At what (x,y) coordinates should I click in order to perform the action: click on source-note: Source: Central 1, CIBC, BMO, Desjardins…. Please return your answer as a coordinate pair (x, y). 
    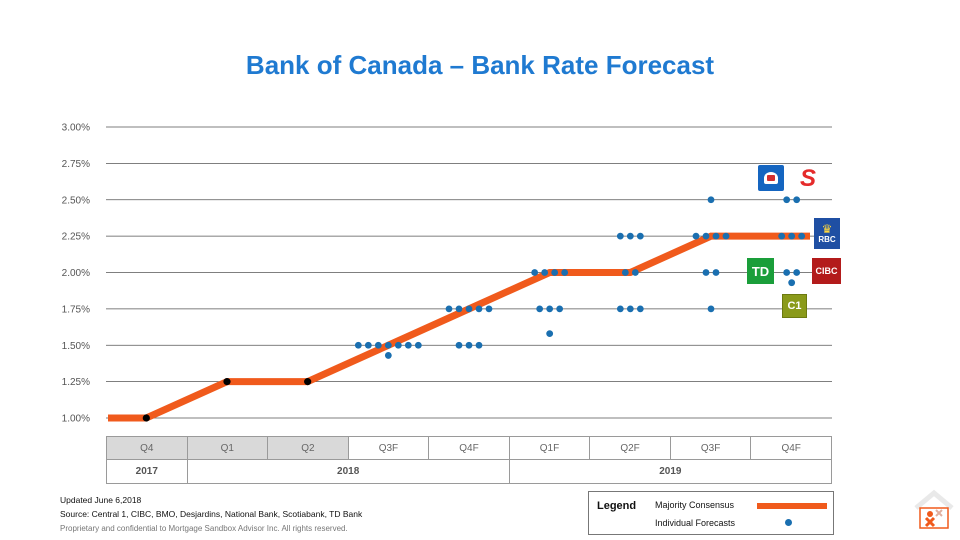
    Looking at the image, I should click on (211, 514).